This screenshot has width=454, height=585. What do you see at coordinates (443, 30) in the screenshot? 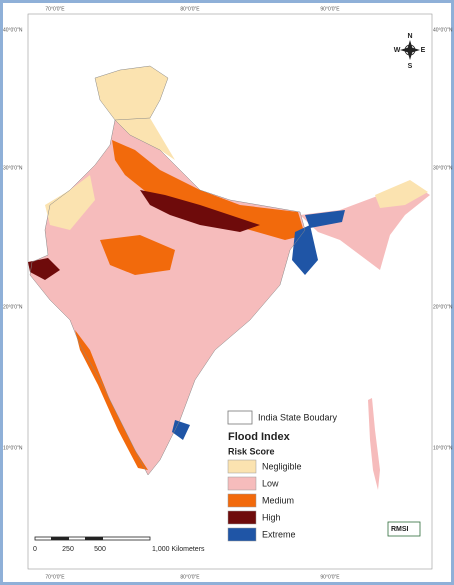
I see `latitude-label-right: 40°0'0"N` at bounding box center [443, 30].